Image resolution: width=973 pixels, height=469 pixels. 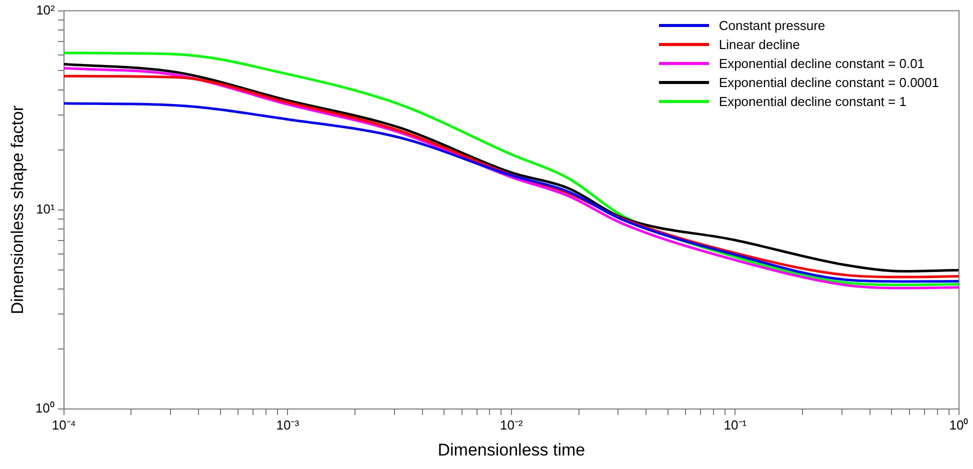 What do you see at coordinates (64, 424) in the screenshot?
I see `x-tick-label: 10⁻⁴` at bounding box center [64, 424].